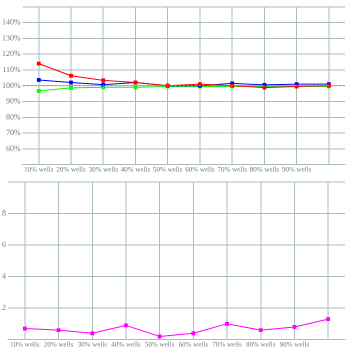  What do you see at coordinates (4, 213) in the screenshot?
I see `y-tick-label: 8` at bounding box center [4, 213].